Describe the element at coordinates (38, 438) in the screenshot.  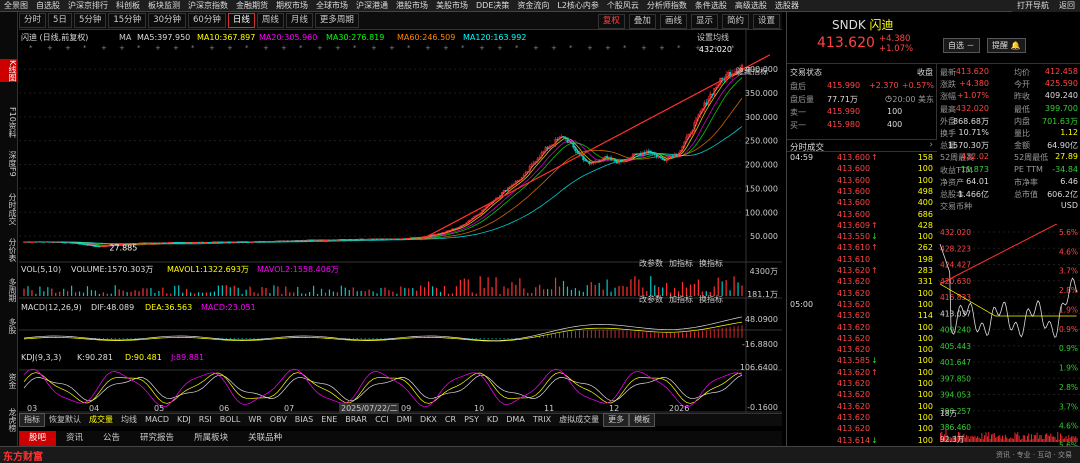
I see `info-tab: 股吧` at that location.